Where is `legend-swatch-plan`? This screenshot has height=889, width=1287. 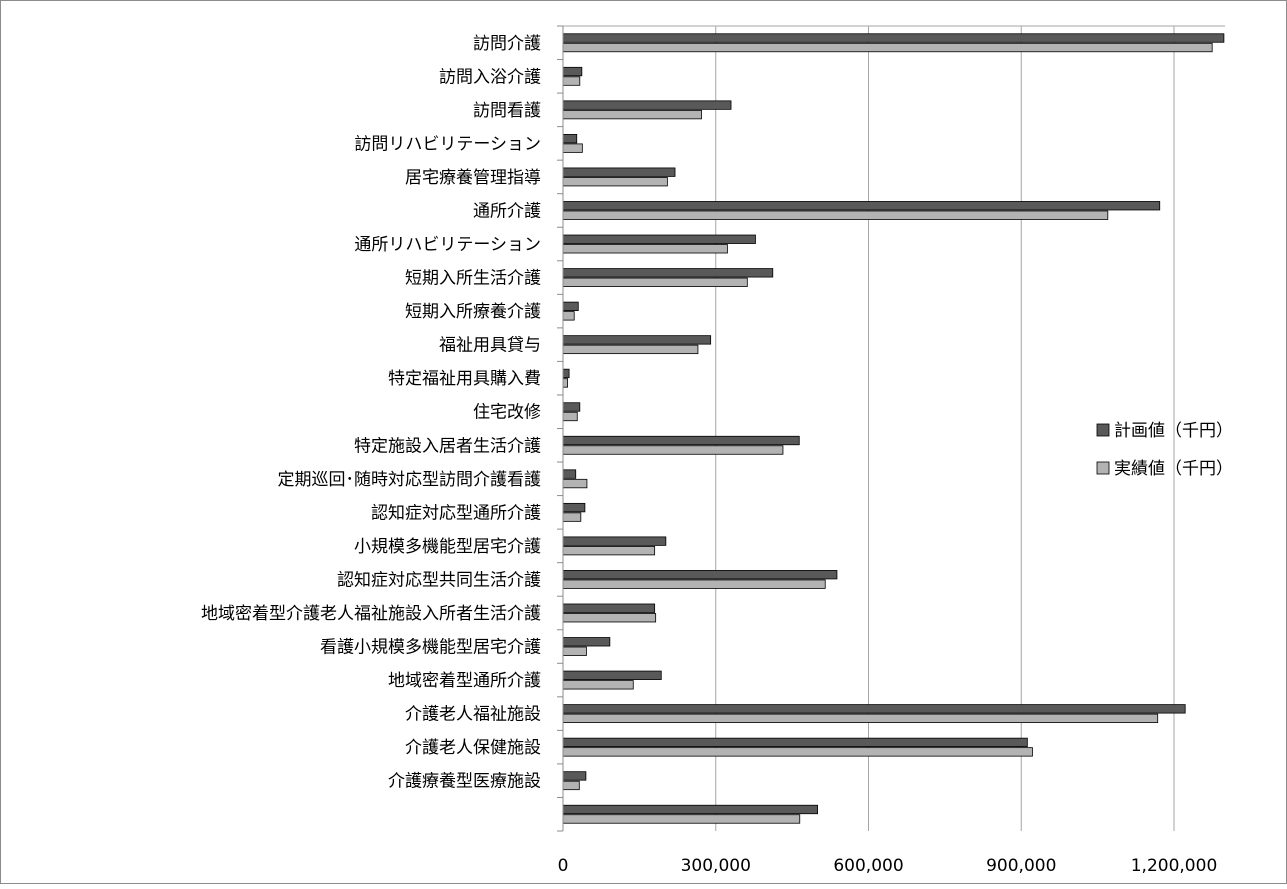
legend-swatch-plan is located at coordinates (1103, 430).